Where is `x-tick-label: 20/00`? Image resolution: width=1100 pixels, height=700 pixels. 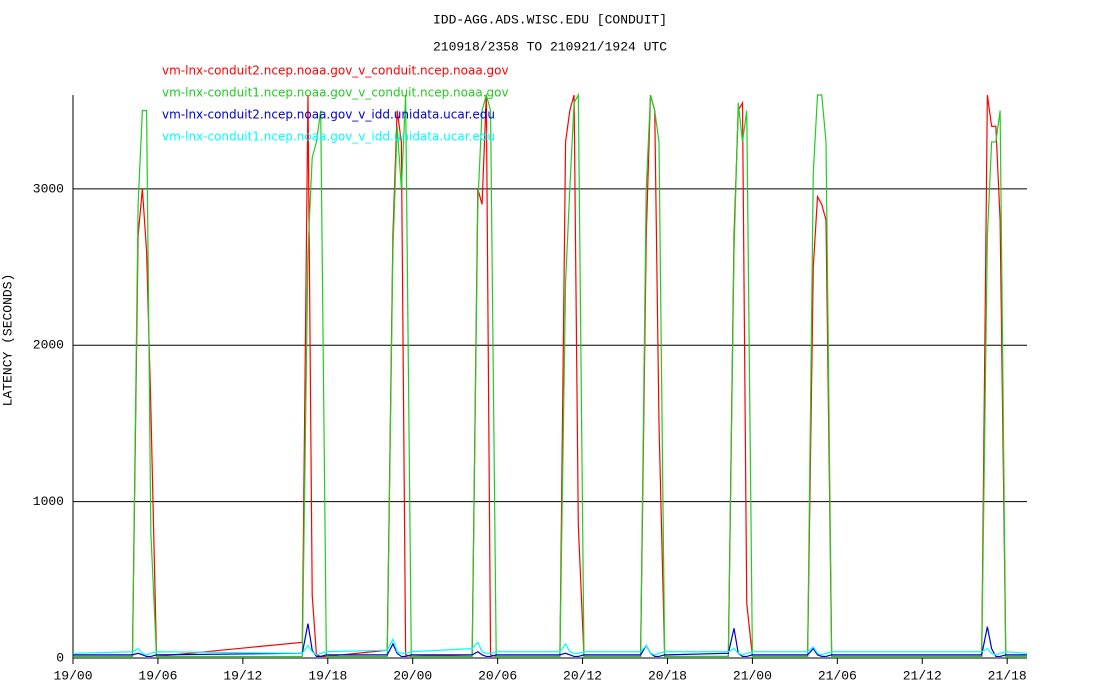 x-tick-label: 20/00 is located at coordinates (412, 675).